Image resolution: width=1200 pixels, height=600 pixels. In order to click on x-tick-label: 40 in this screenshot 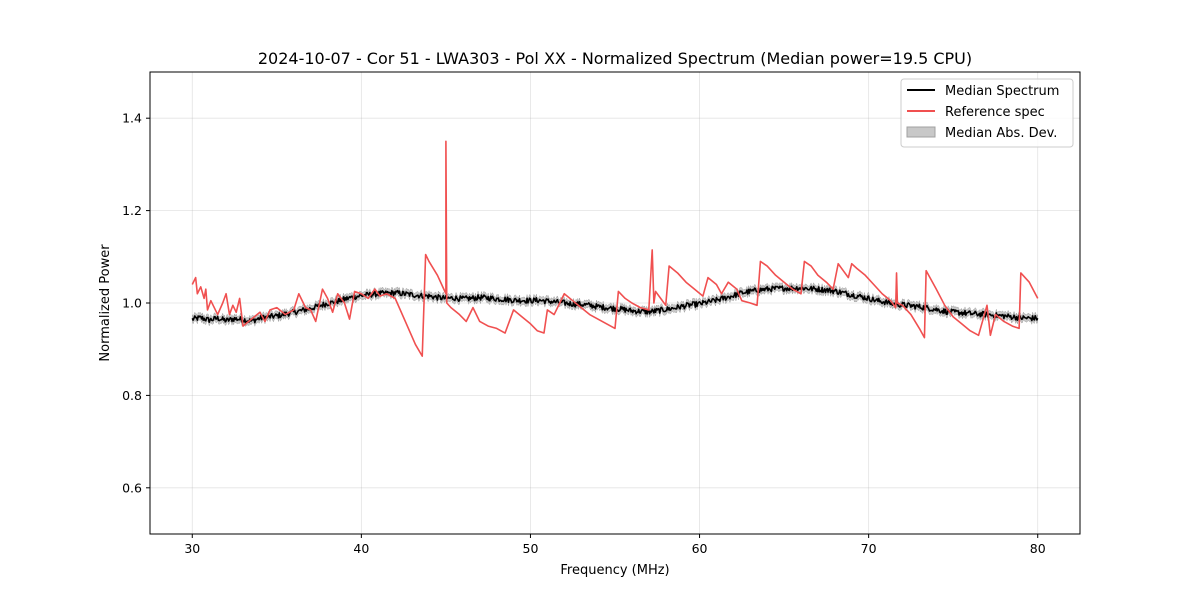, I will do `click(361, 548)`.